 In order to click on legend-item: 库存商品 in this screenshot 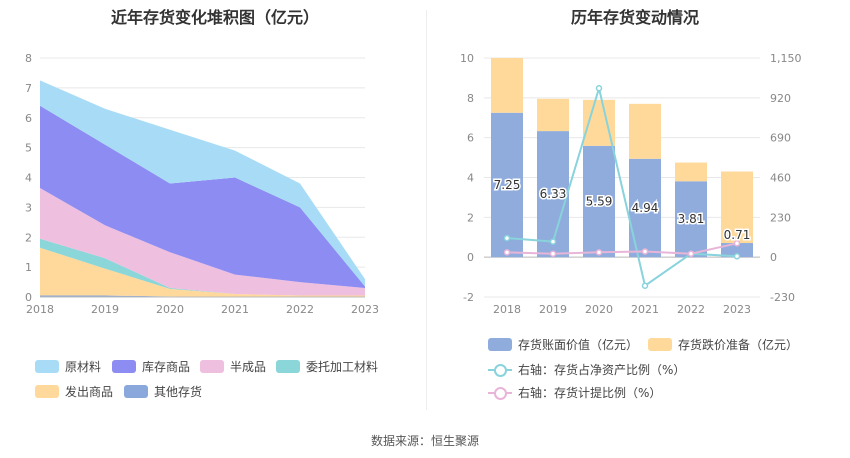, I will do `click(151, 366)`.